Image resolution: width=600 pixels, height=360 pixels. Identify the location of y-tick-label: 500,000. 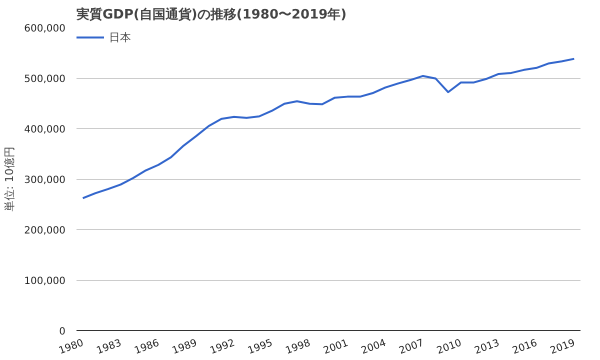
(45, 79).